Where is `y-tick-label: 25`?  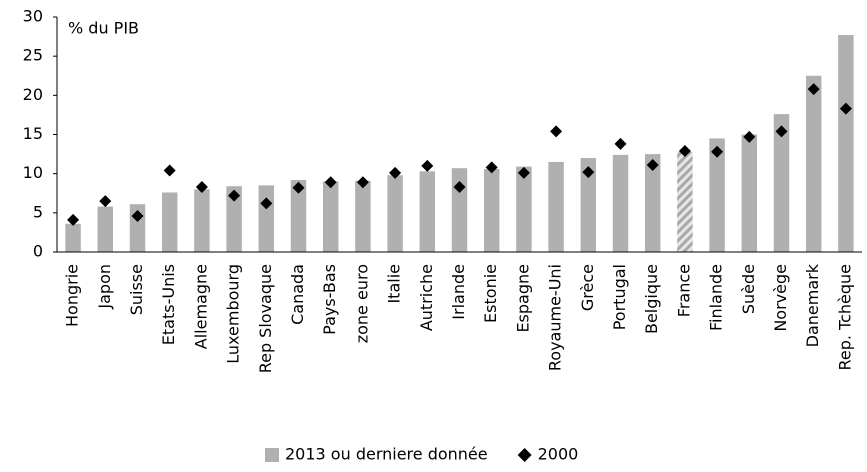 y-tick-label: 25 is located at coordinates (33, 55).